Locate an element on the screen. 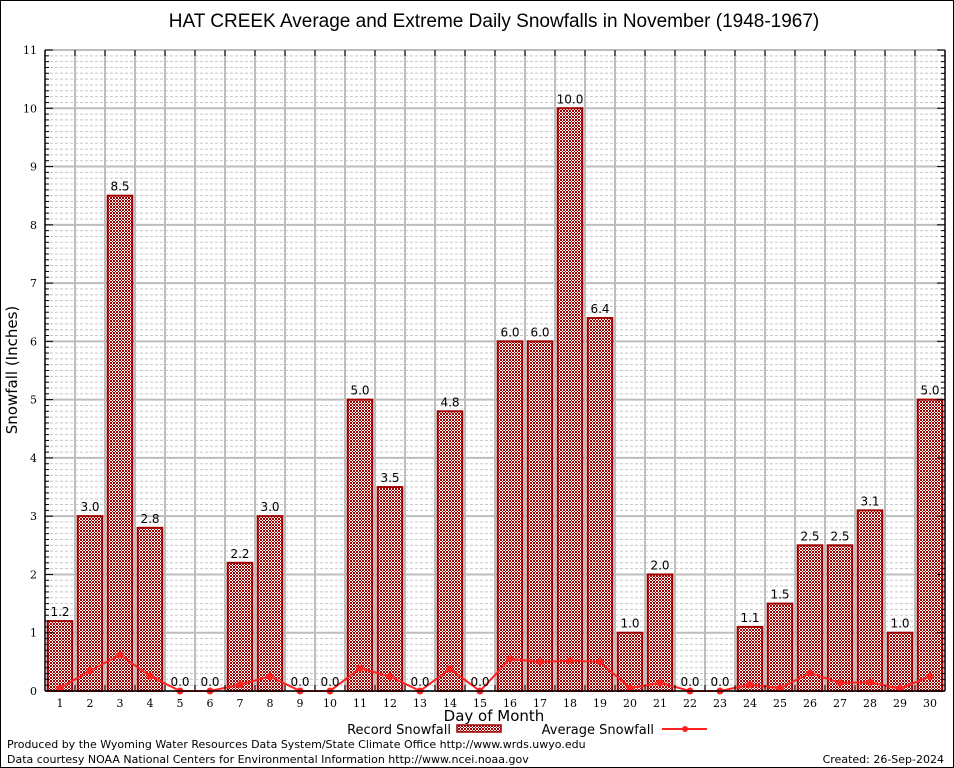  y-tick-label-2: 2 is located at coordinates (33, 574).